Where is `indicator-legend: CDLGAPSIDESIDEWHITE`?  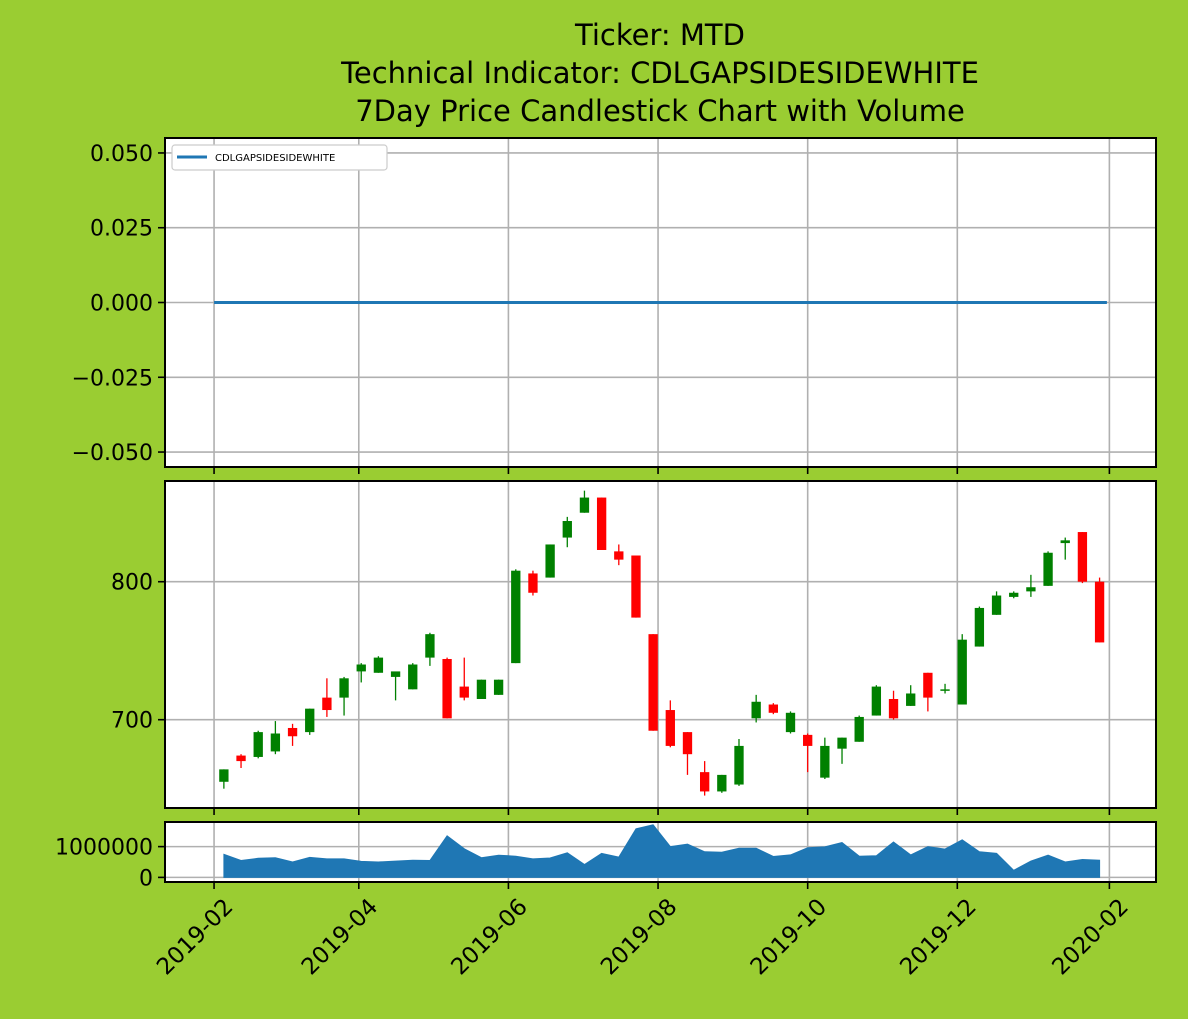
indicator-legend: CDLGAPSIDESIDEWHITE is located at coordinates (279, 157).